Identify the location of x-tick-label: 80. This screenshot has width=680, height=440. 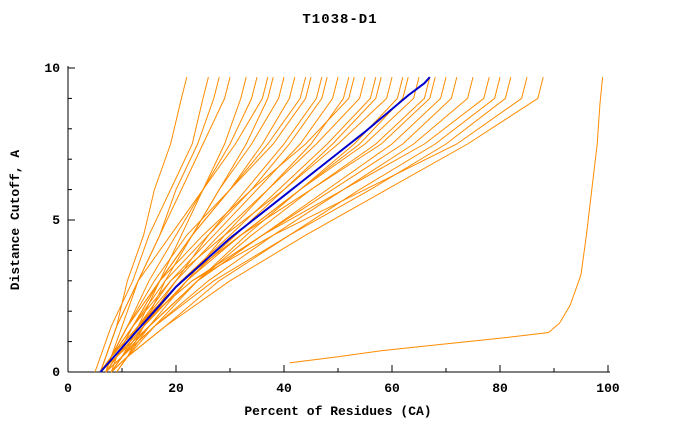
(500, 388).